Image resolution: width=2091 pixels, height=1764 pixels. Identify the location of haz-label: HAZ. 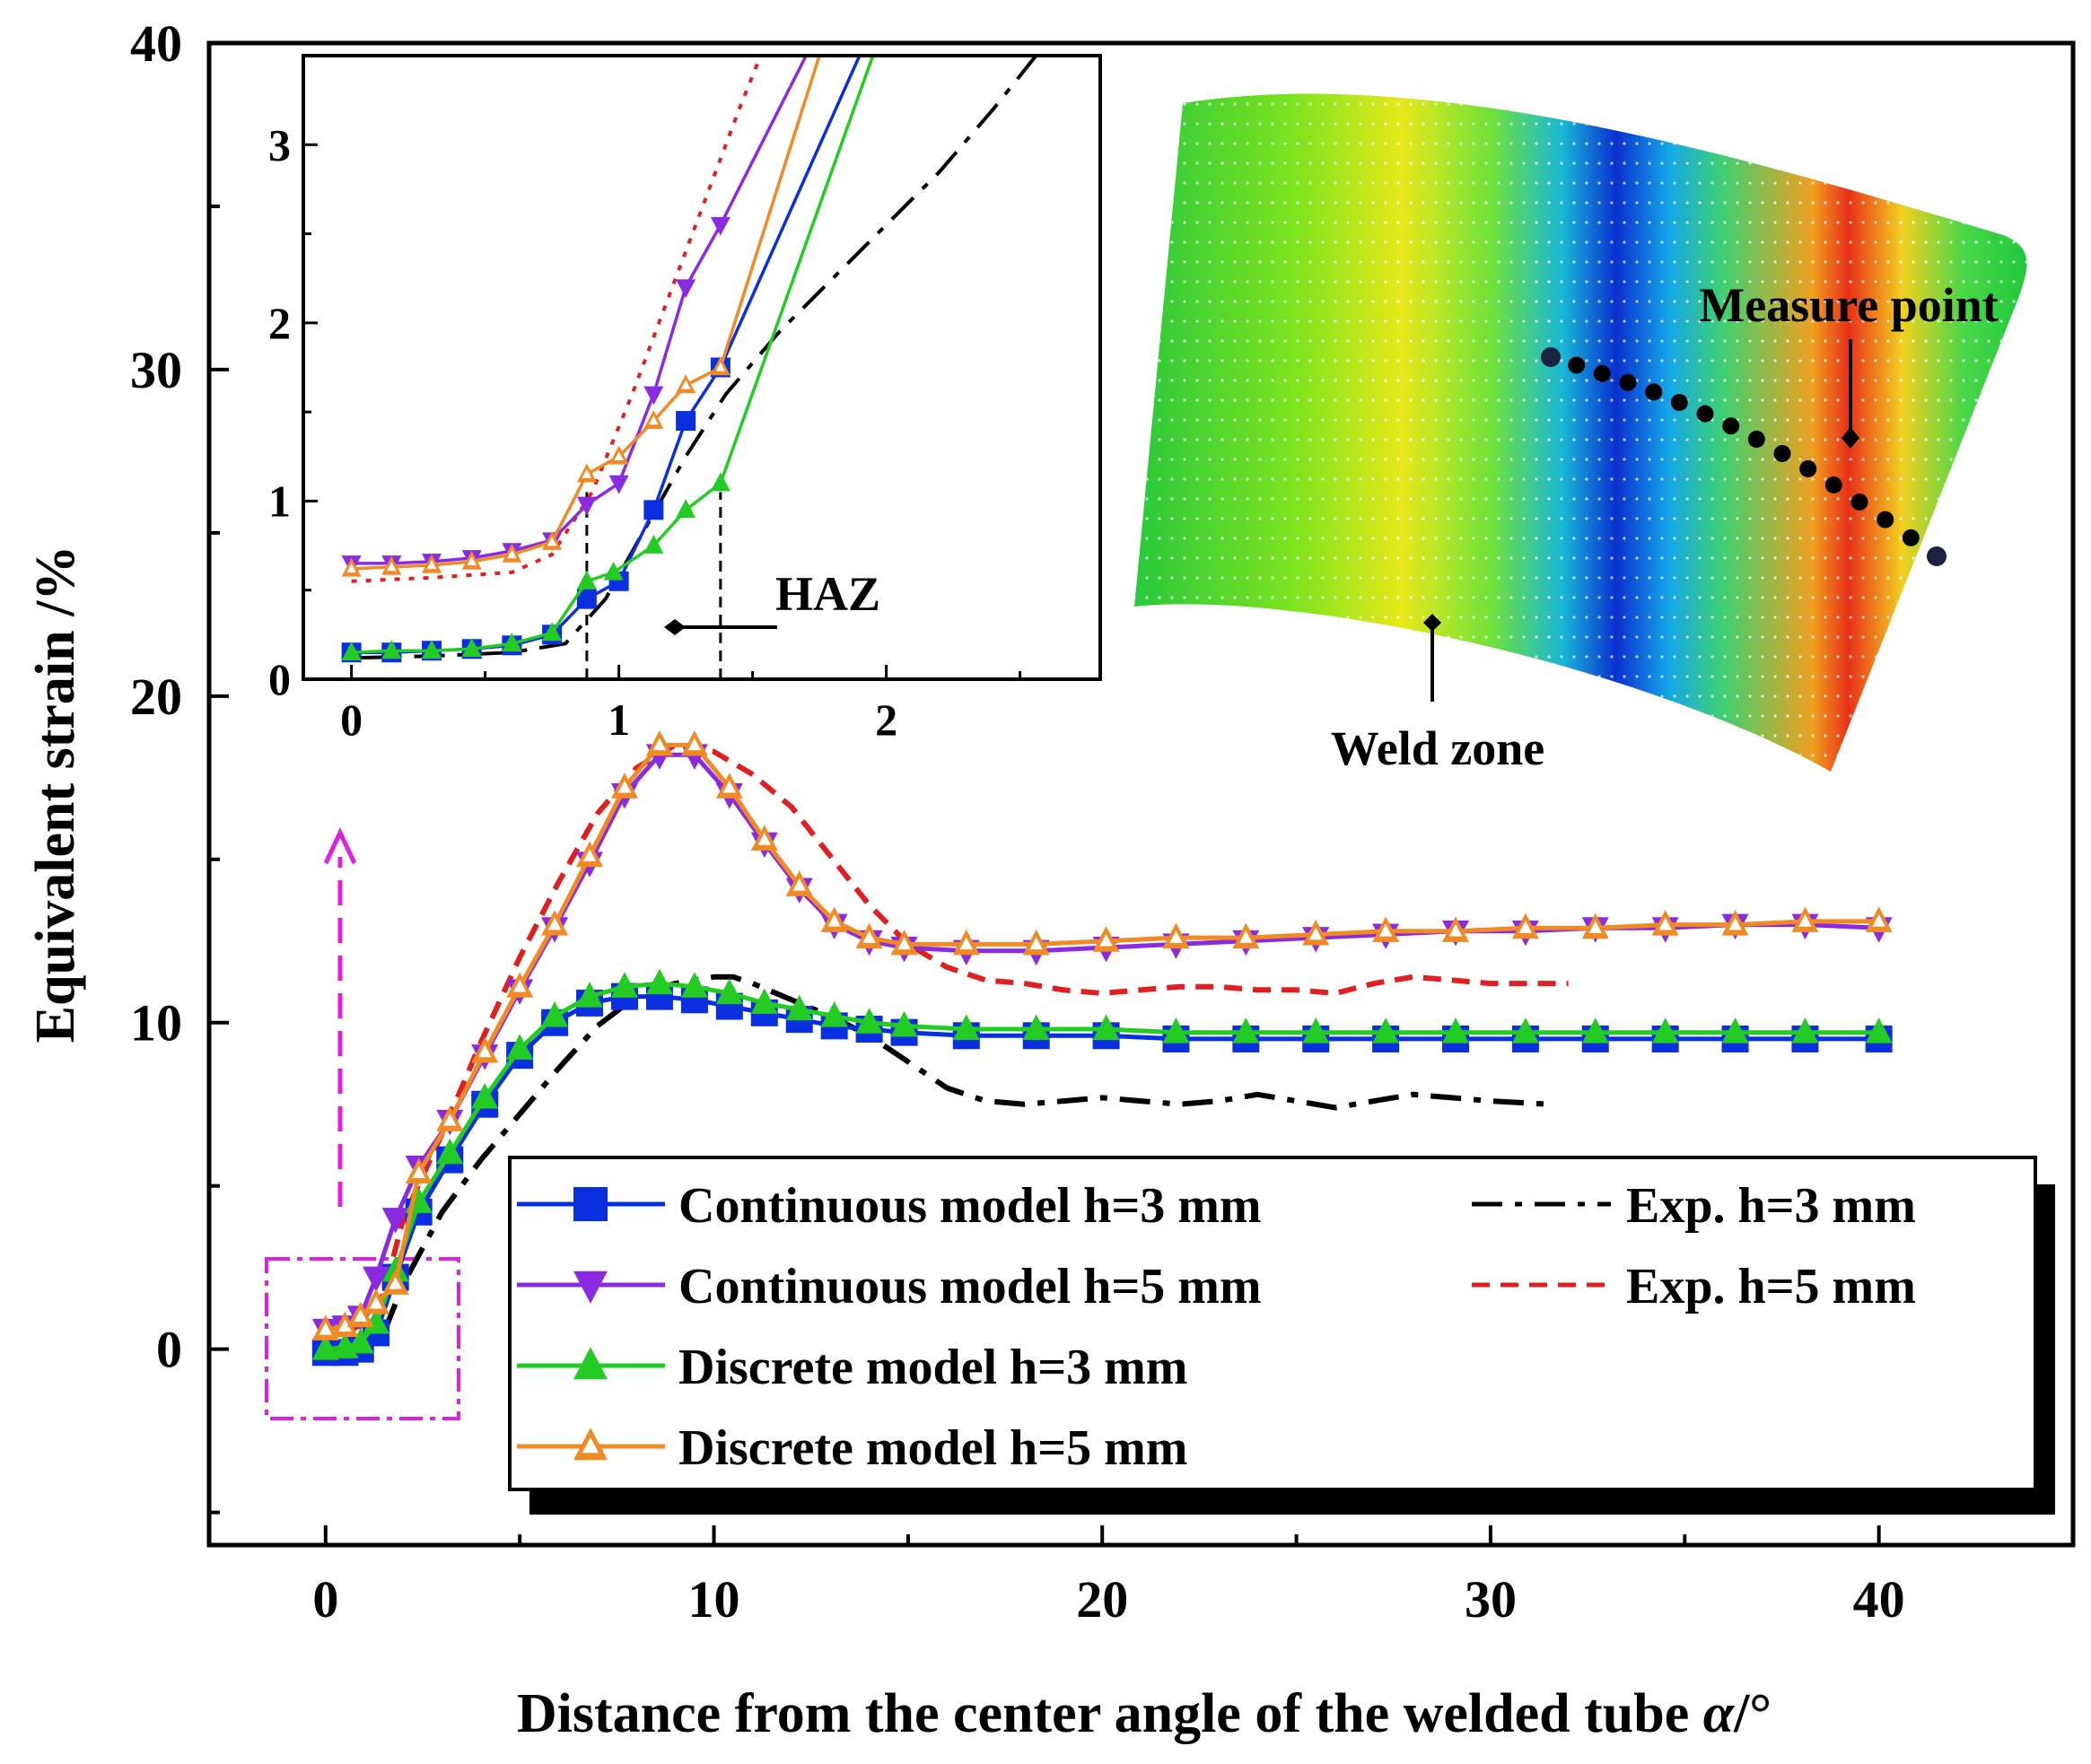
(827, 594).